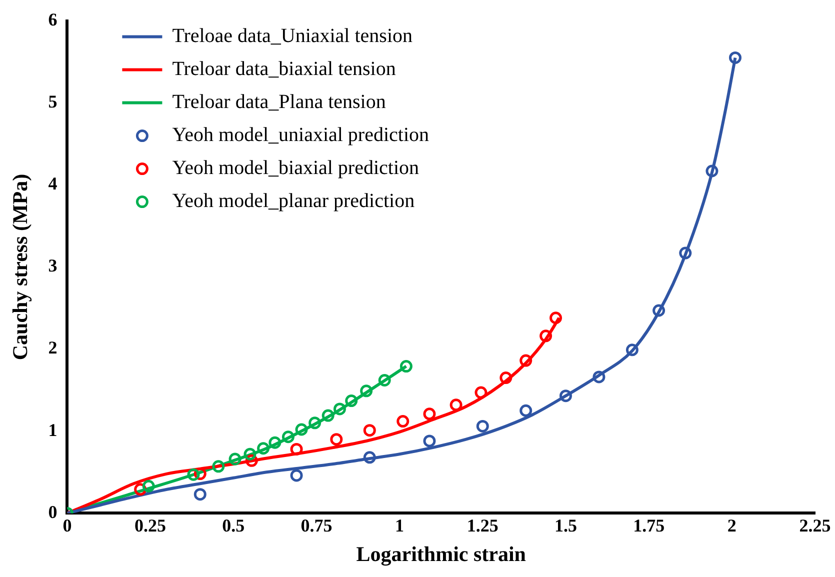  I want to click on x-tick-label: 1.25, so click(482, 526).